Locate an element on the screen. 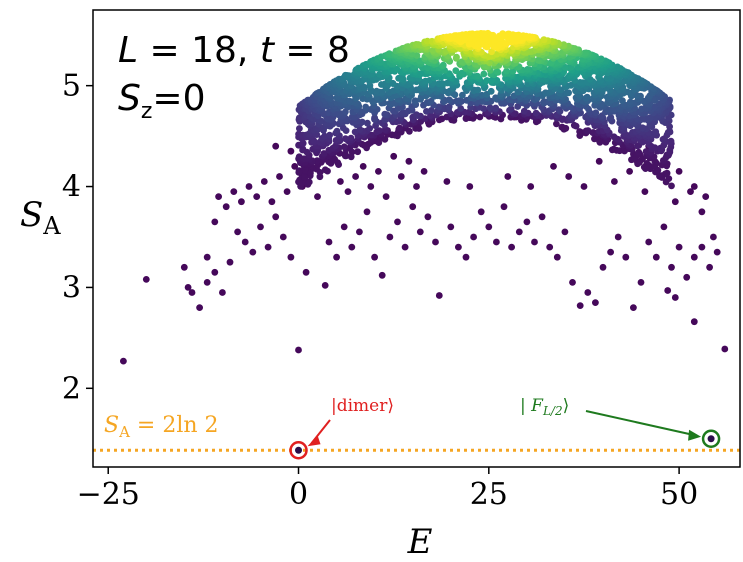 The height and width of the screenshot is (562, 743). F-state-label-left: | F is located at coordinates (532, 406).